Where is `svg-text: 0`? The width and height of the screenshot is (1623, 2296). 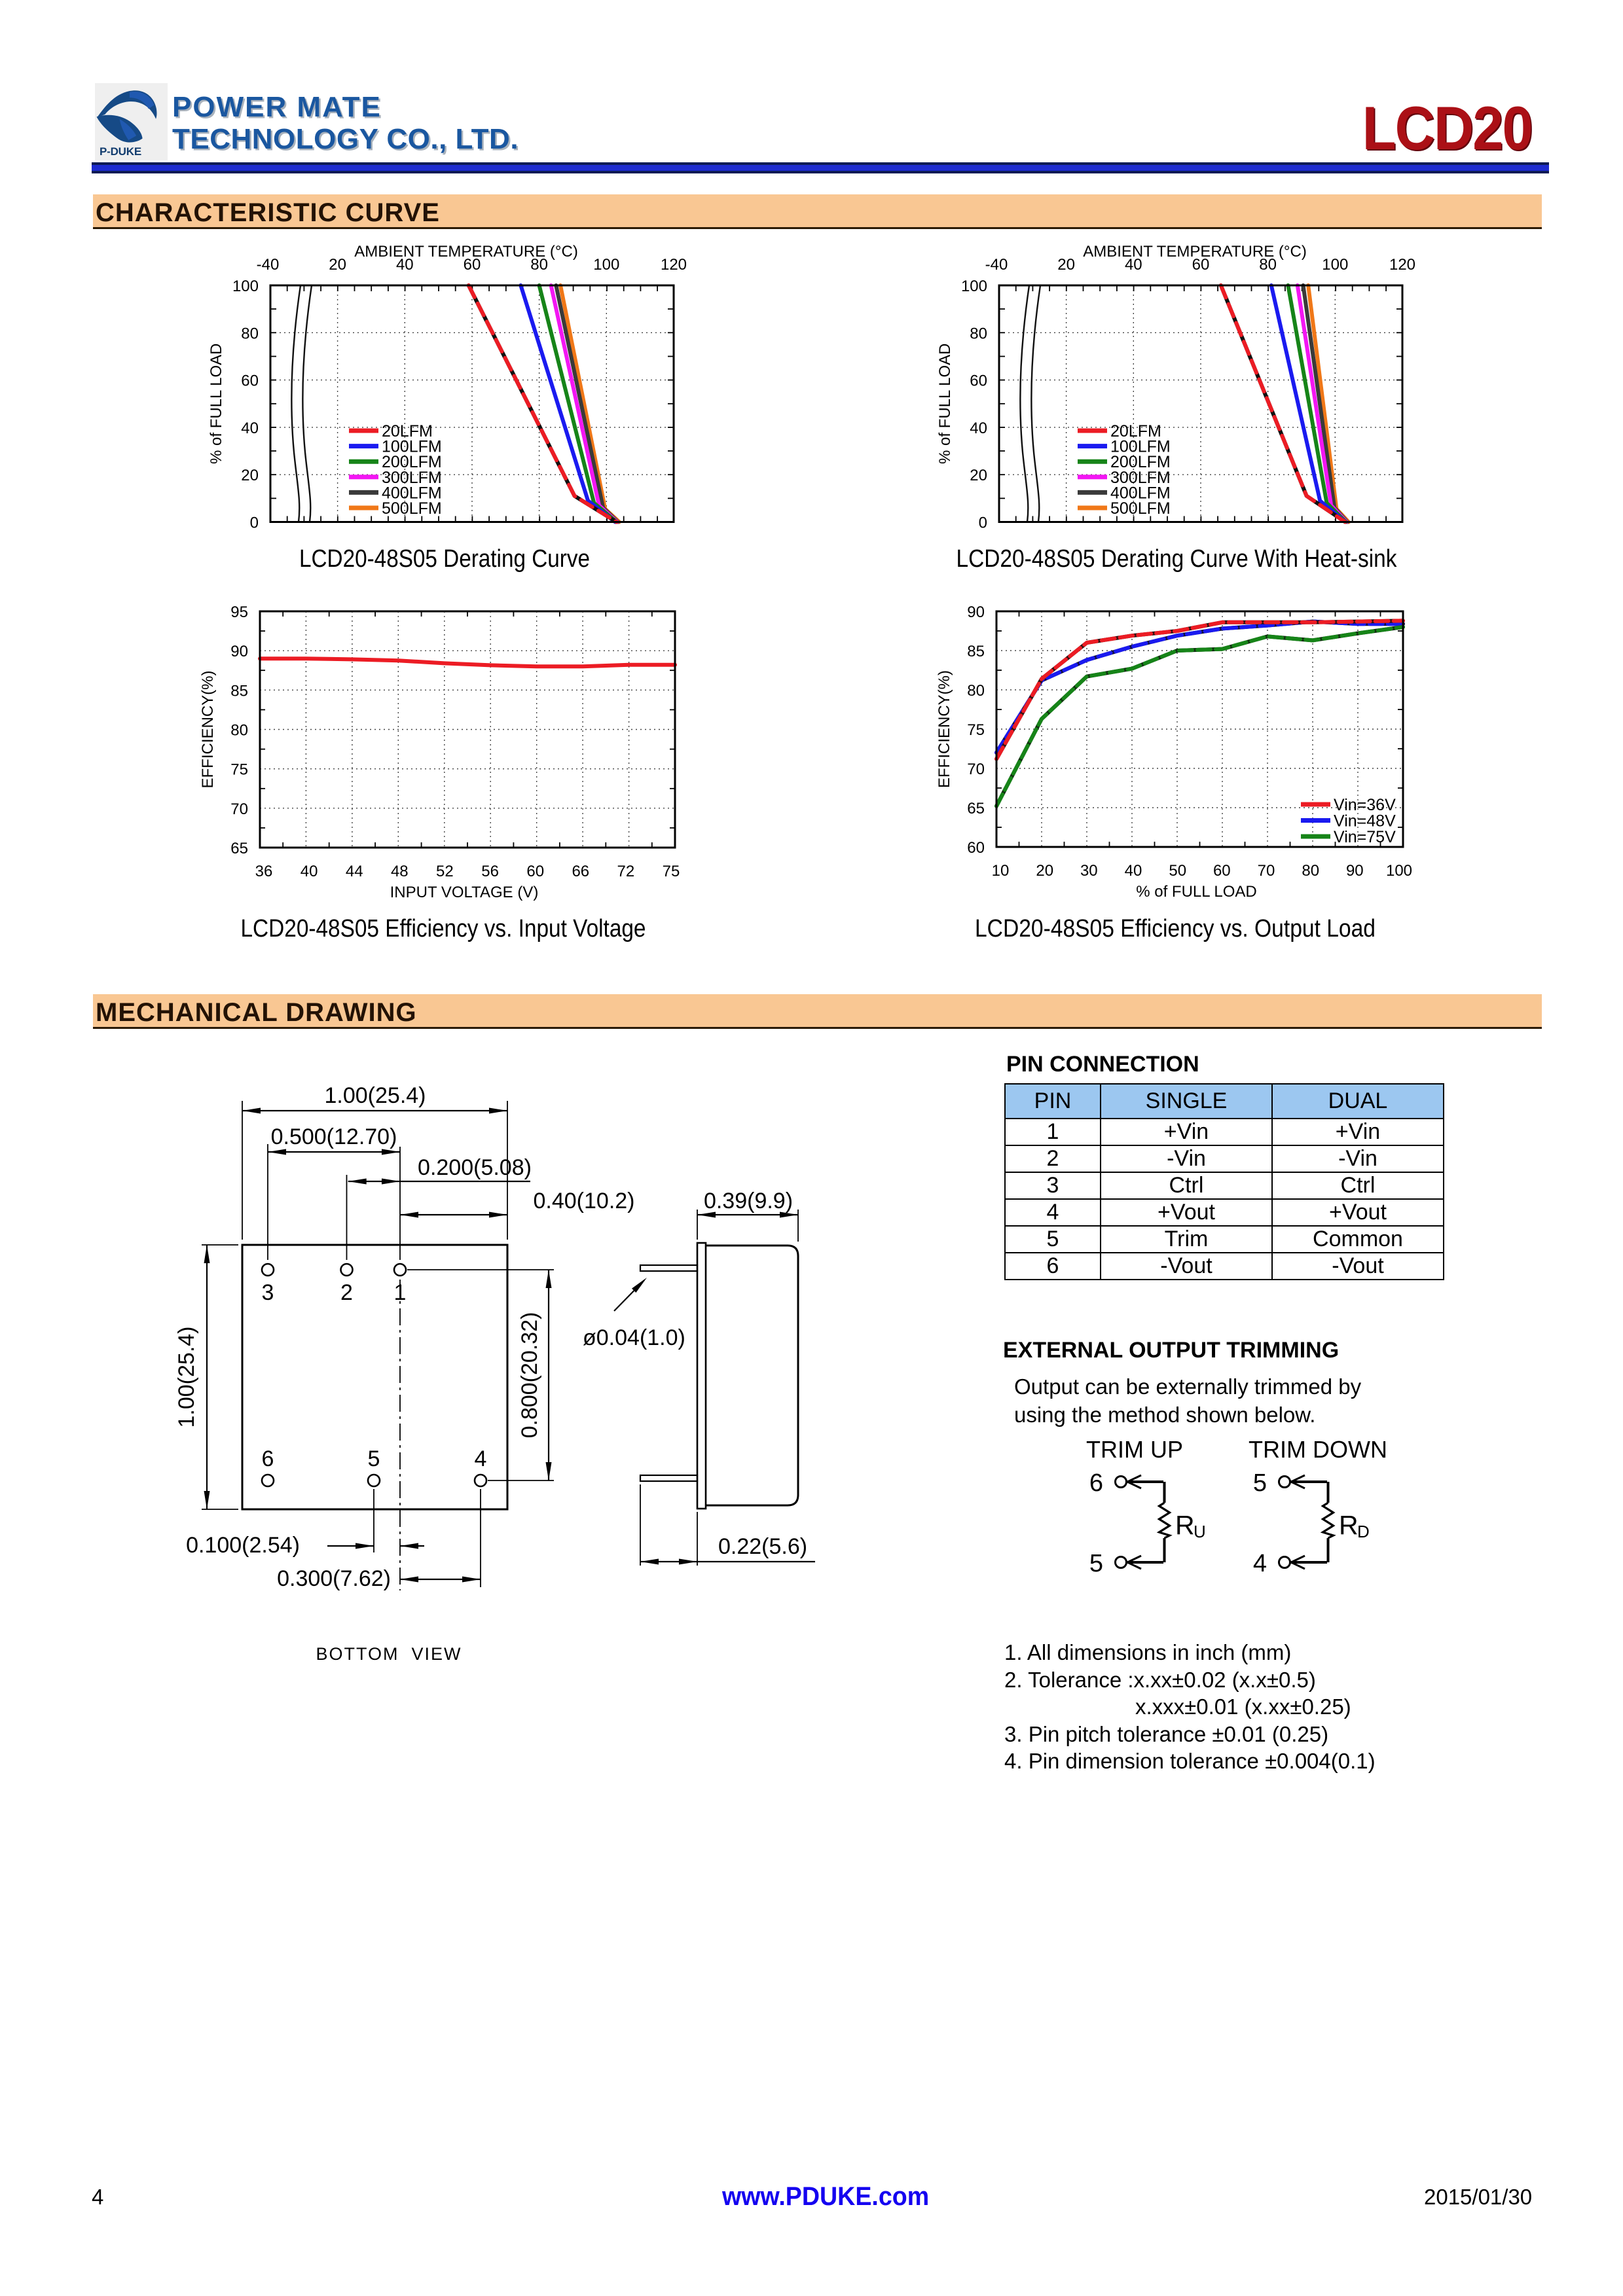
svg-text: 0 is located at coordinates (254, 523).